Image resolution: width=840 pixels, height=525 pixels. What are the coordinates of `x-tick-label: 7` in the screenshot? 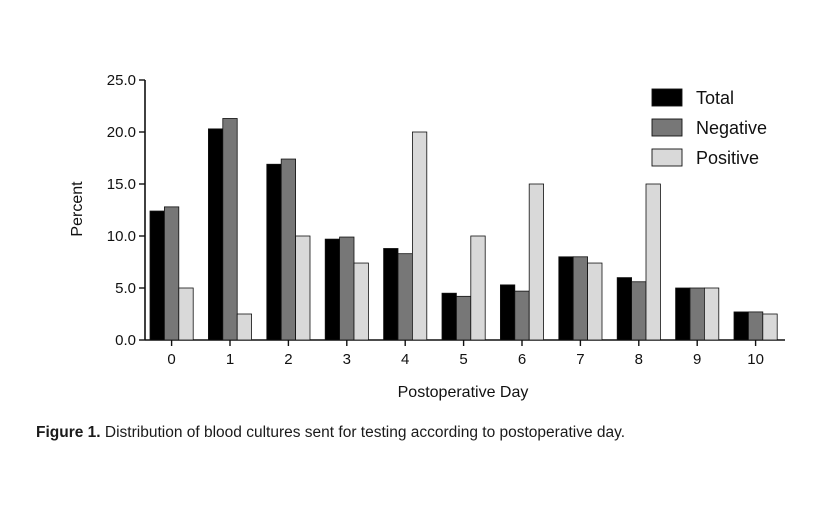 It's located at (580, 359).